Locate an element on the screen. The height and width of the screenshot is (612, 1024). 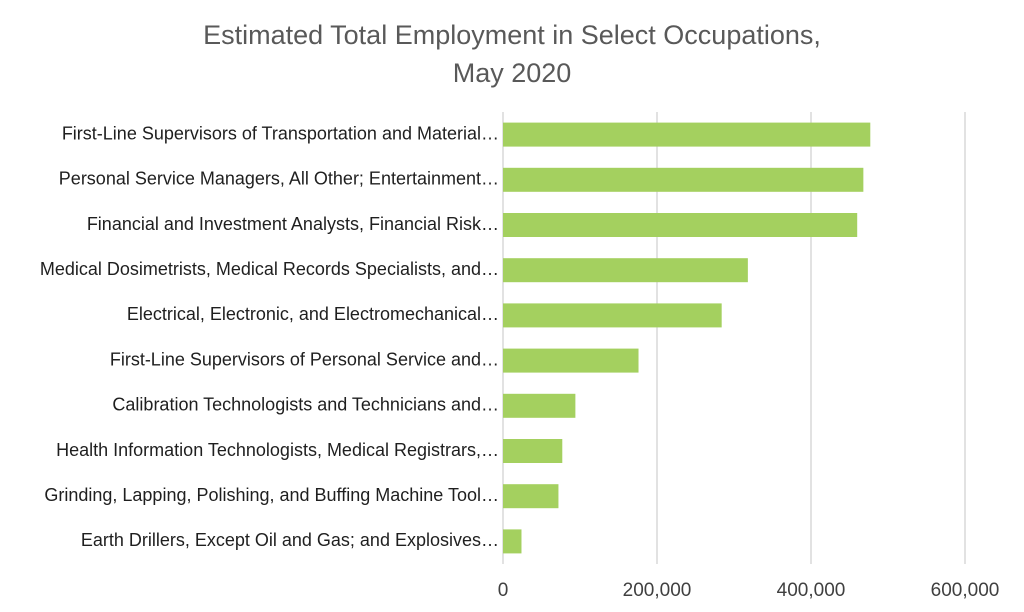
x-tick-label-0: 0 is located at coordinates (503, 590).